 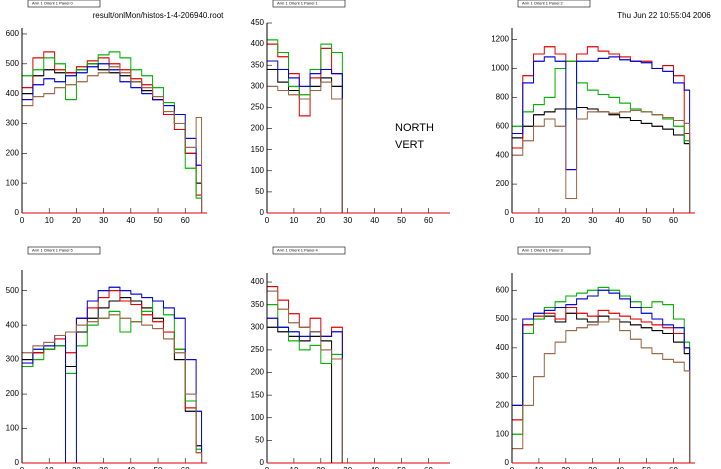 I want to click on annotation: VERT, so click(x=409, y=145).